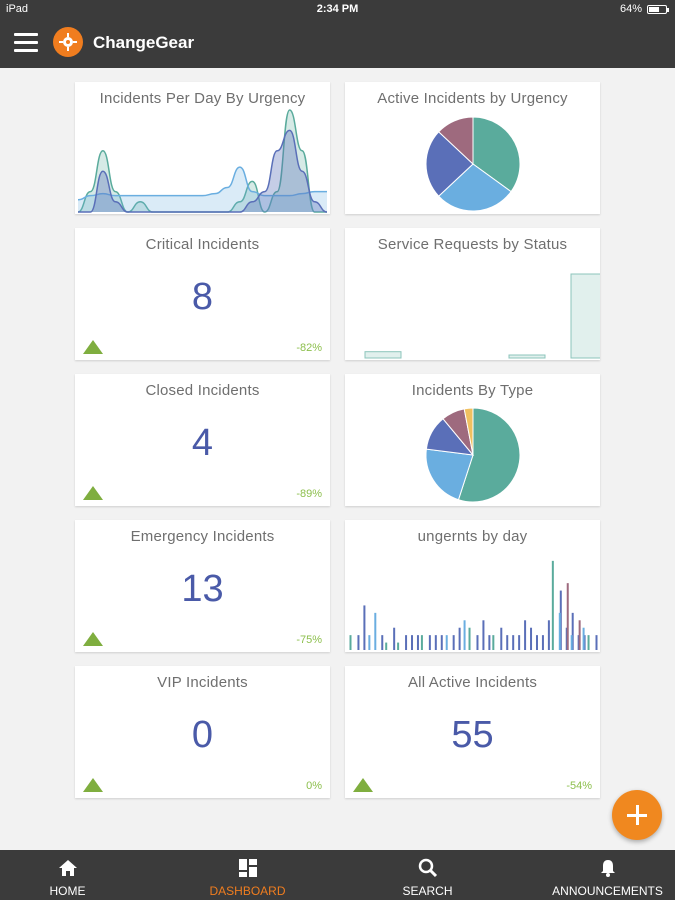 Image resolution: width=675 pixels, height=900 pixels. I want to click on card-title: Incidents By Type, so click(472, 390).